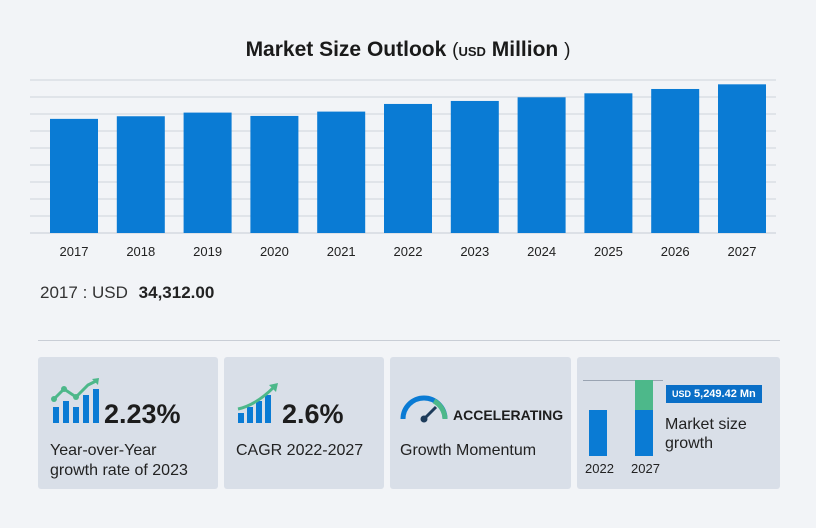 This screenshot has width=816, height=528. Describe the element at coordinates (675, 251) in the screenshot. I see `x-tick-label-2026: 2026` at that location.